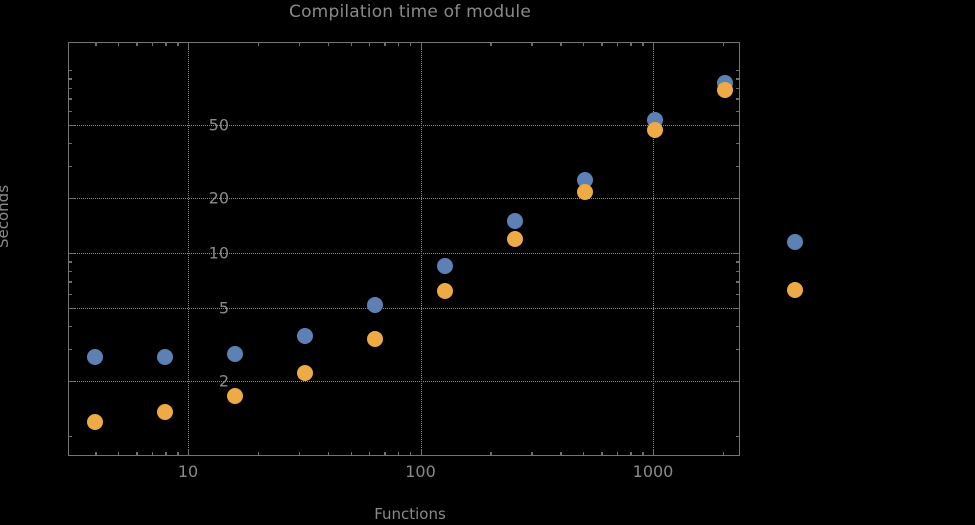 The image size is (975, 525). Describe the element at coordinates (218, 253) in the screenshot. I see `y-tick-label: 10` at that location.